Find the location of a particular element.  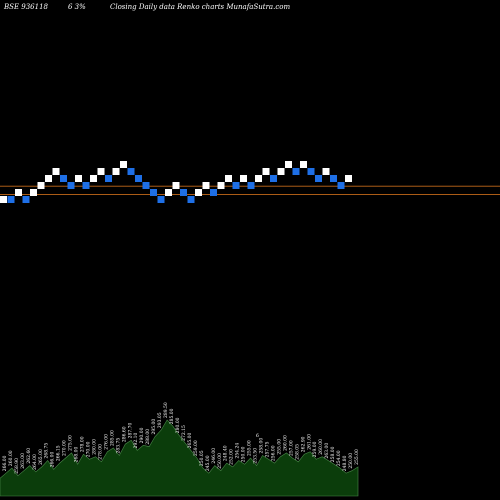

volume-label: 254.24 is located at coordinates (238, 451).